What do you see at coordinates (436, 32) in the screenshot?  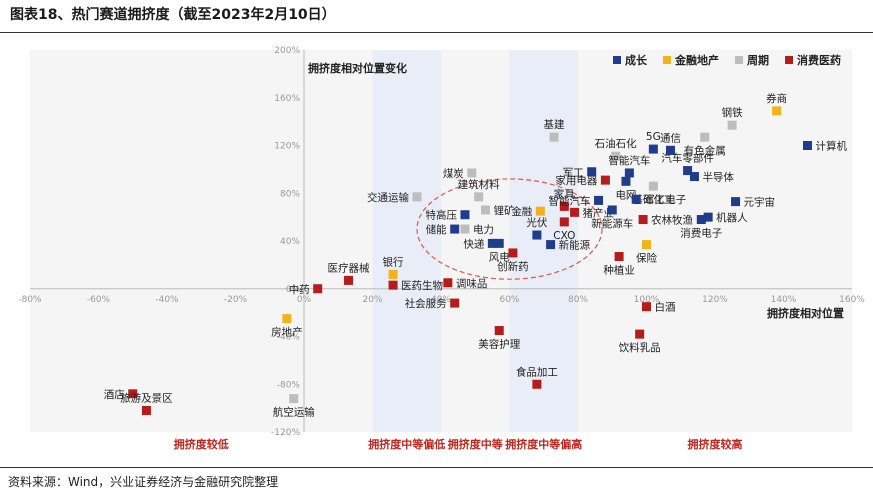 I see `title-divider` at bounding box center [436, 32].